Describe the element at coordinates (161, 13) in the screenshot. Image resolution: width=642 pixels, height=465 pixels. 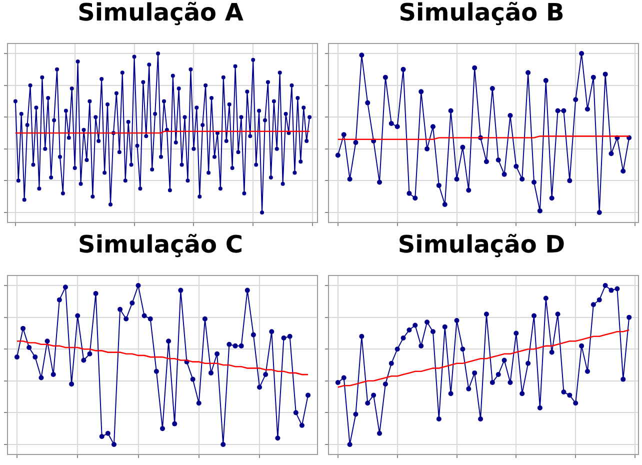
I see `chart-title: Simulação A` at that location.